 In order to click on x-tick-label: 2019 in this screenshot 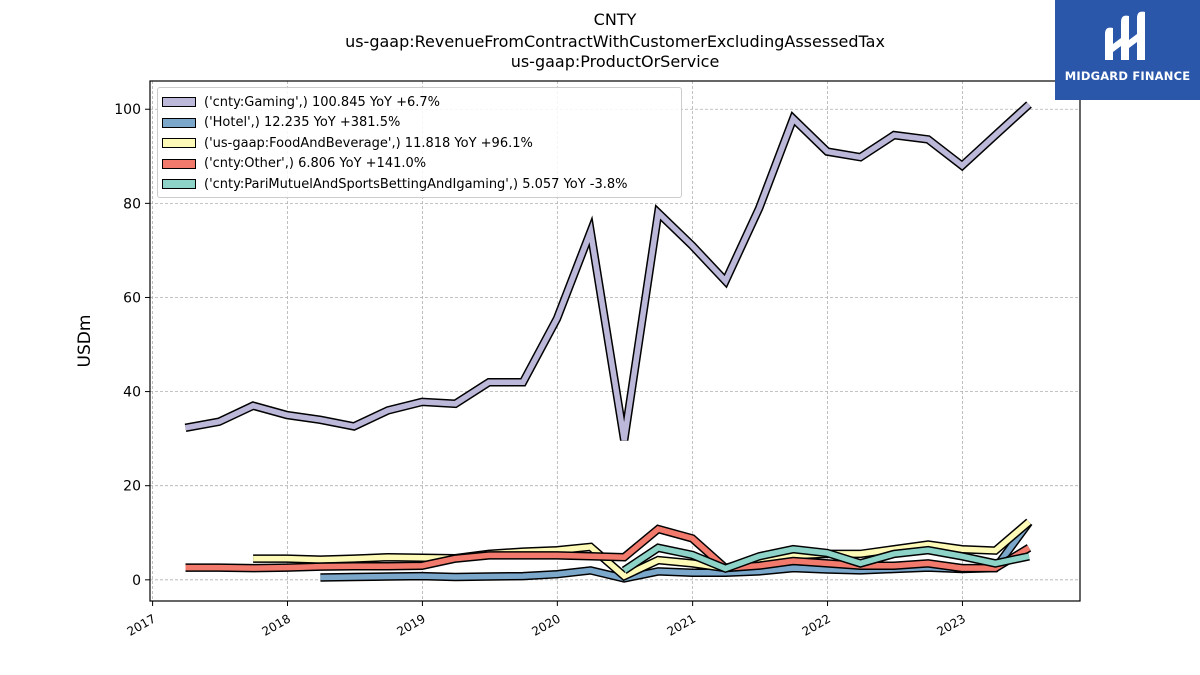, I will do `click(410, 624)`.